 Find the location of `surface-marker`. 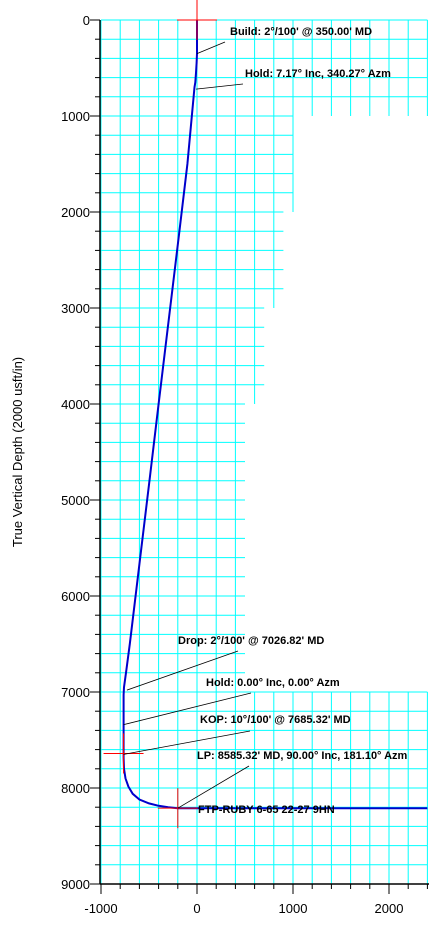

surface-marker is located at coordinates (197, 20).